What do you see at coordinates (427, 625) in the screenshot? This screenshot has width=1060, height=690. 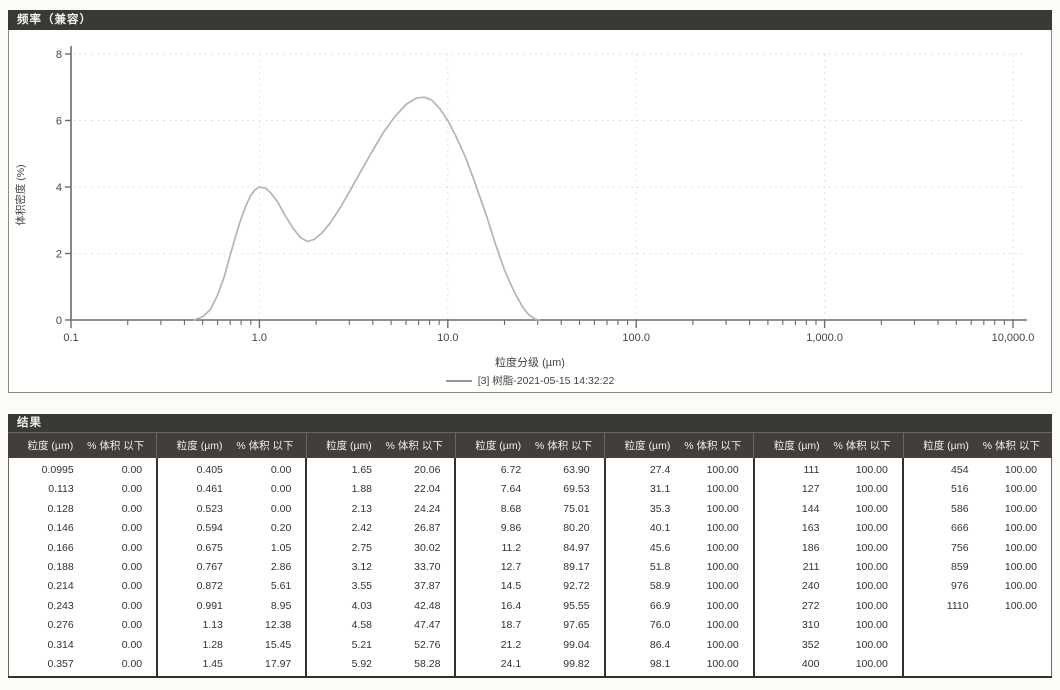 I see `pct-value: 47.47` at bounding box center [427, 625].